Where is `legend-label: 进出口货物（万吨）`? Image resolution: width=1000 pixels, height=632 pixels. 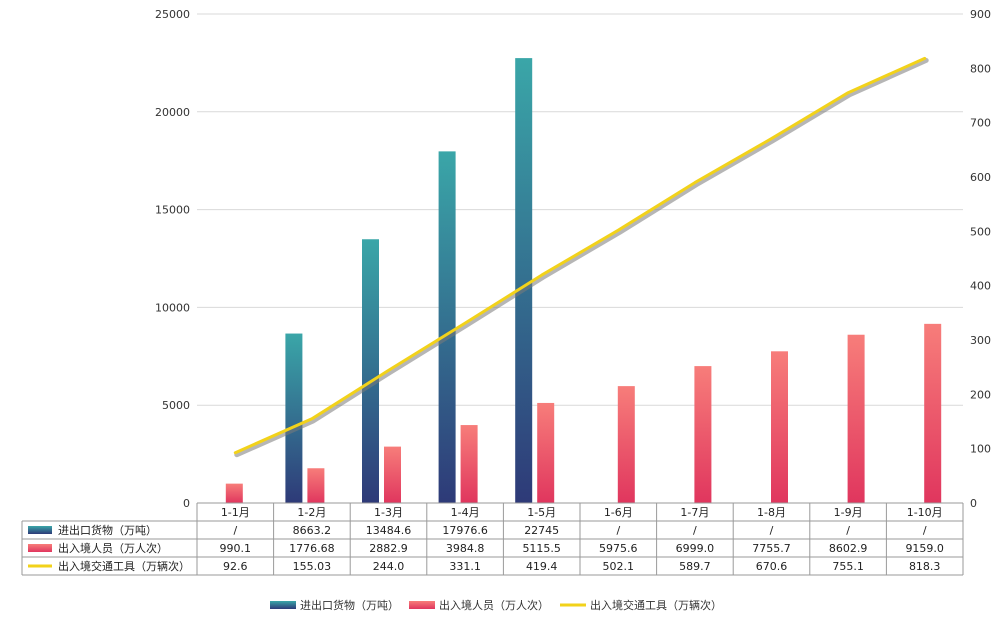
legend-label: 进出口货物（万吨） is located at coordinates (349, 605).